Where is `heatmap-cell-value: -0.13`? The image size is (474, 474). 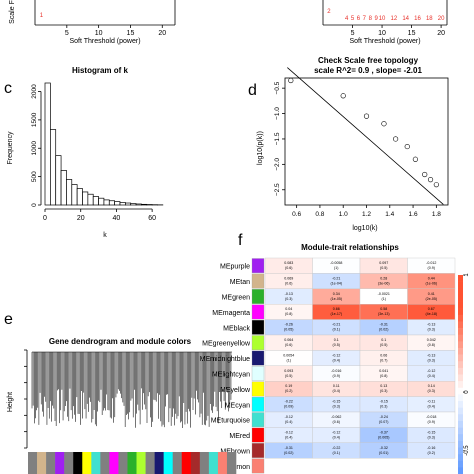 heatmap-cell-value: -0.13 is located at coordinates (431, 355).